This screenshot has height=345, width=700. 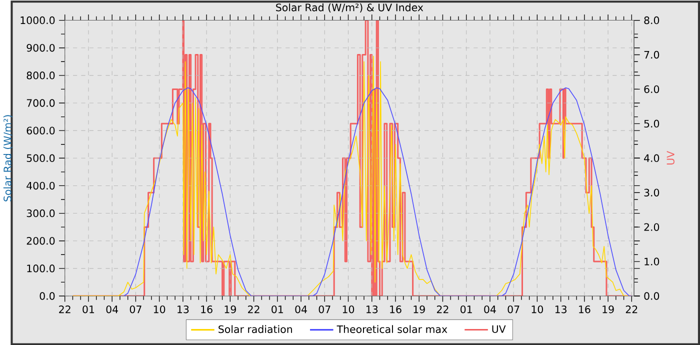 What do you see at coordinates (670, 157) in the screenshot?
I see `y2-axis-title: UV` at bounding box center [670, 157].